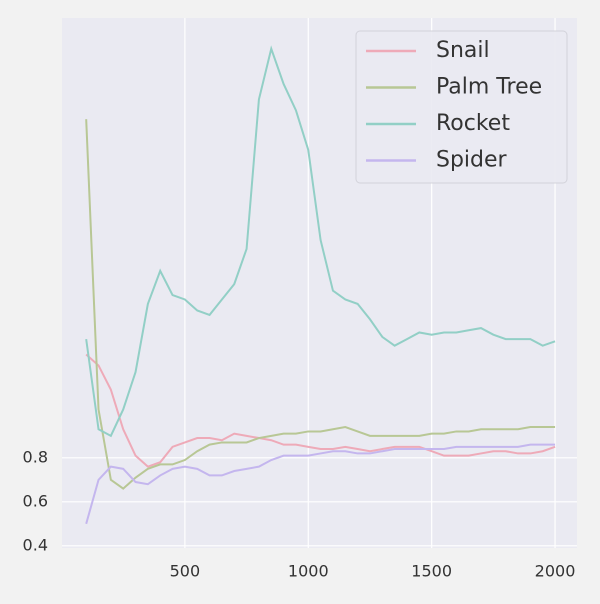  I want to click on y-tick-label: 0.8, so click(35, 456).